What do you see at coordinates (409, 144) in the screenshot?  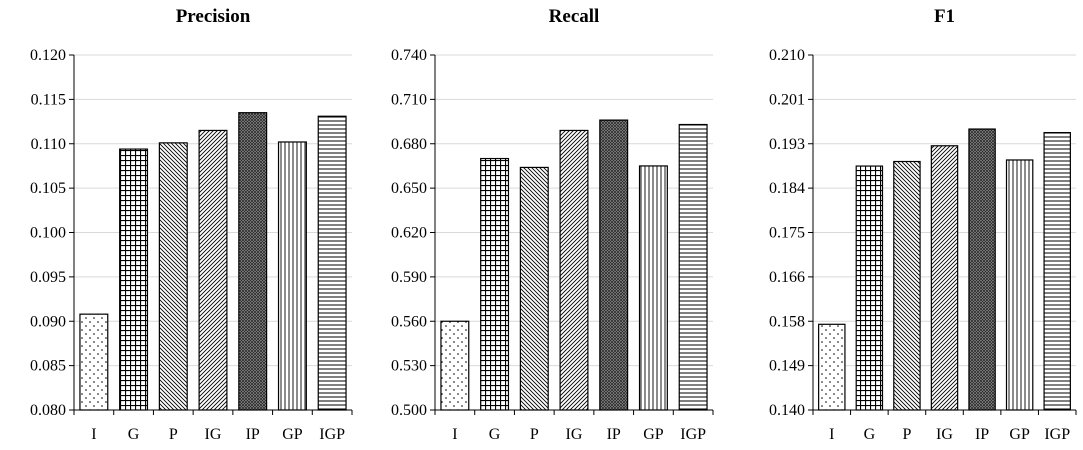 I see `y-tick-label: 0.680` at bounding box center [409, 144].